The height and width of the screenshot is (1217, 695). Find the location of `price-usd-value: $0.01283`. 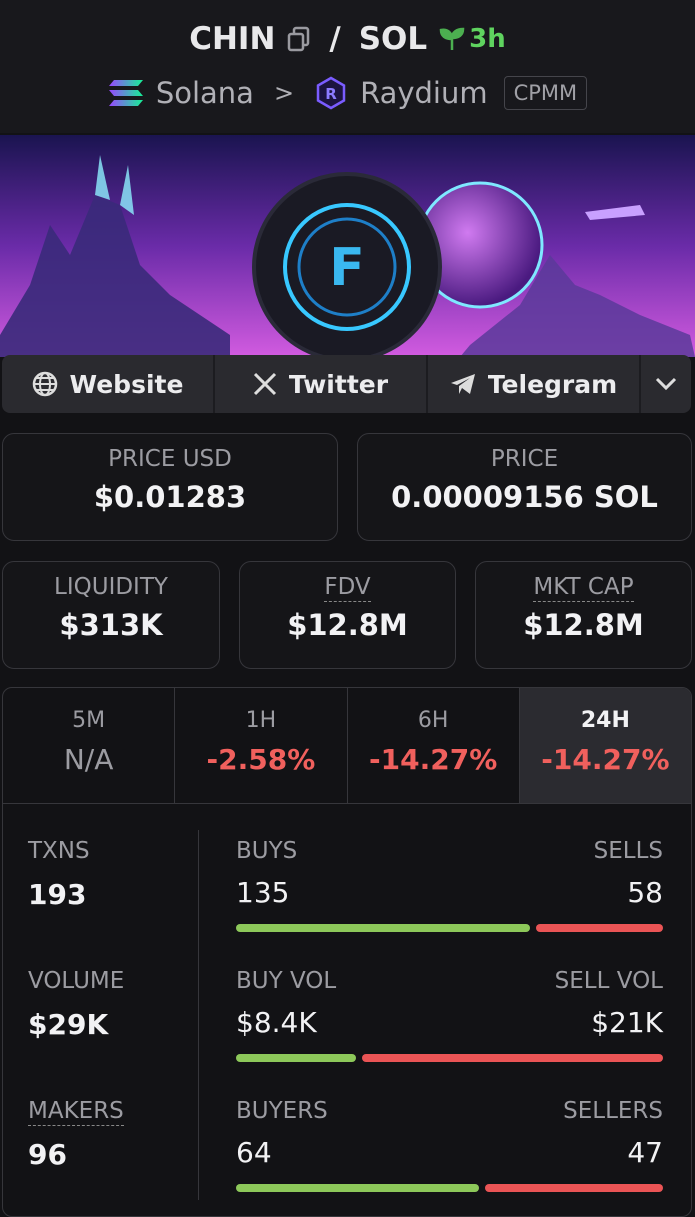

price-usd-value: $0.01283 is located at coordinates (170, 497).